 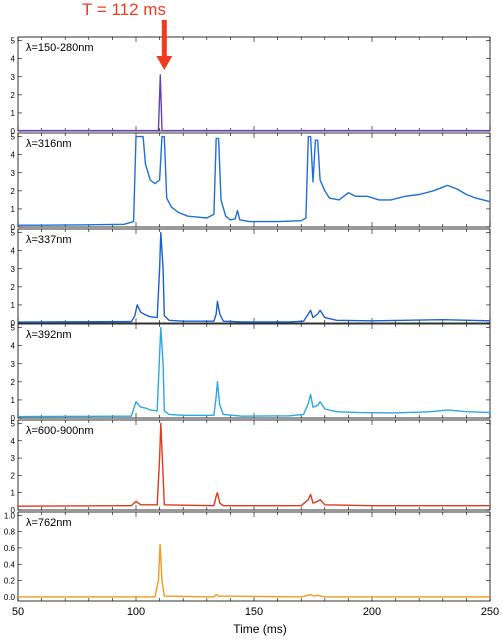 What do you see at coordinates (490, 612) in the screenshot?
I see `x-tick-label: 250` at bounding box center [490, 612].